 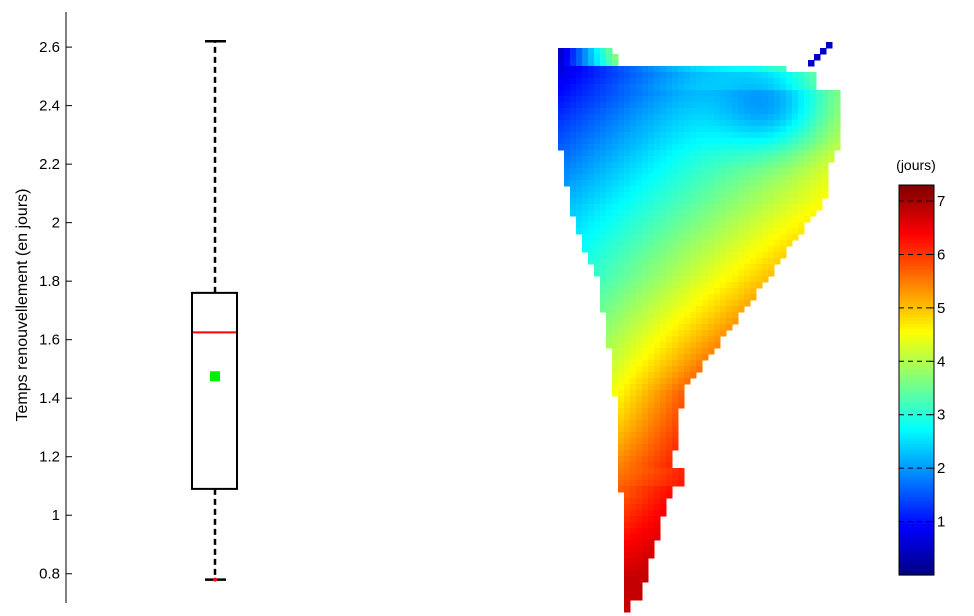 What do you see at coordinates (49, 164) in the screenshot?
I see `y-tick-label: 2.2` at bounding box center [49, 164].